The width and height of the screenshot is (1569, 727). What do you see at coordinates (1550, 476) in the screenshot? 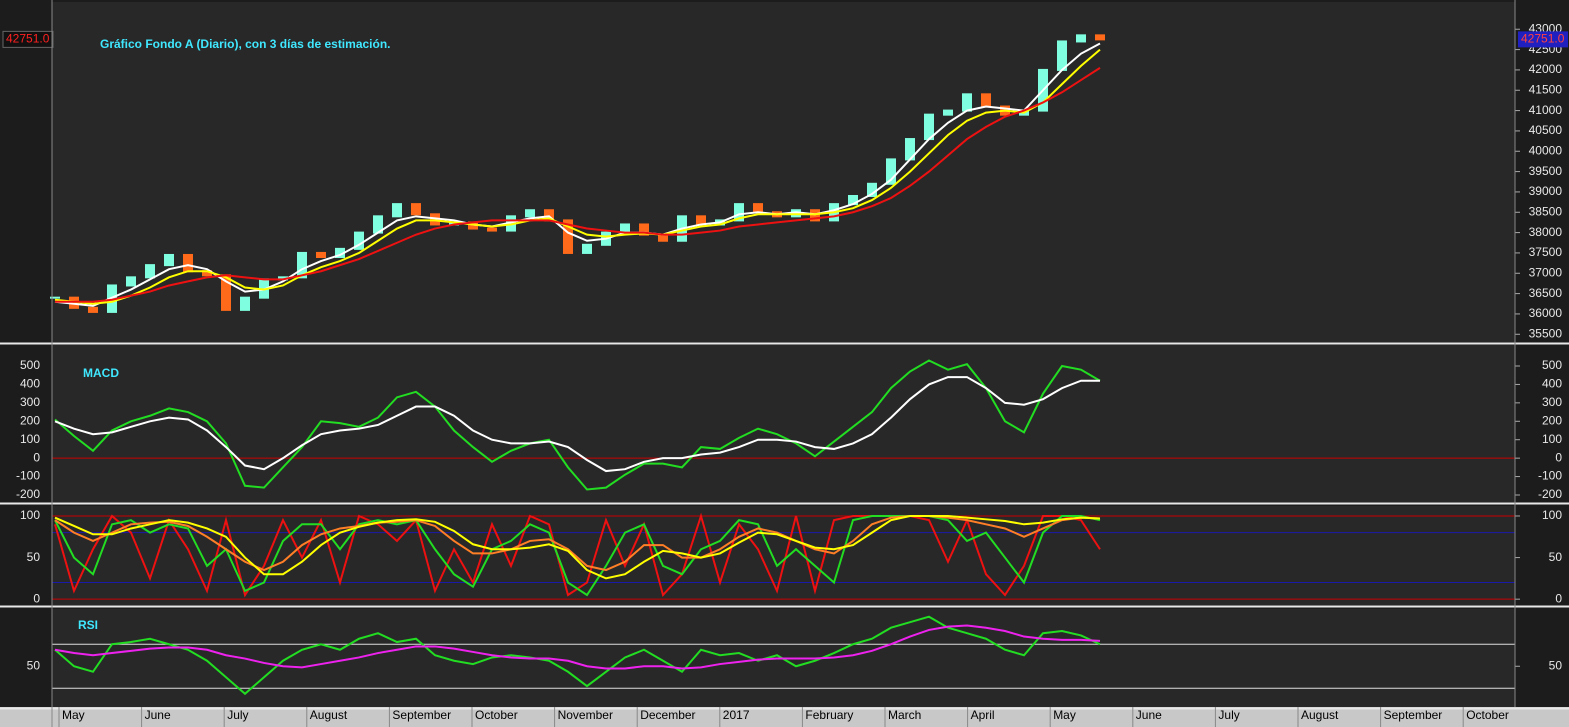
I see `y-tick-label: -100` at bounding box center [1550, 476].